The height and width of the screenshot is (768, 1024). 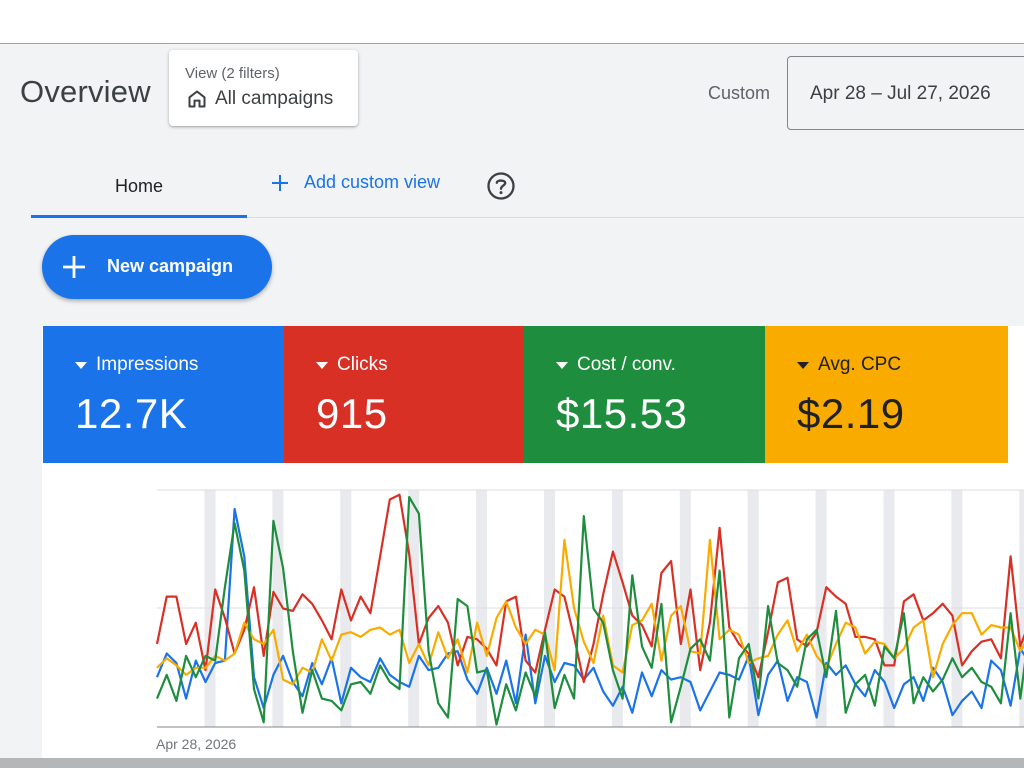 I want to click on add-custom-view-button: Add custom view, so click(x=355, y=182).